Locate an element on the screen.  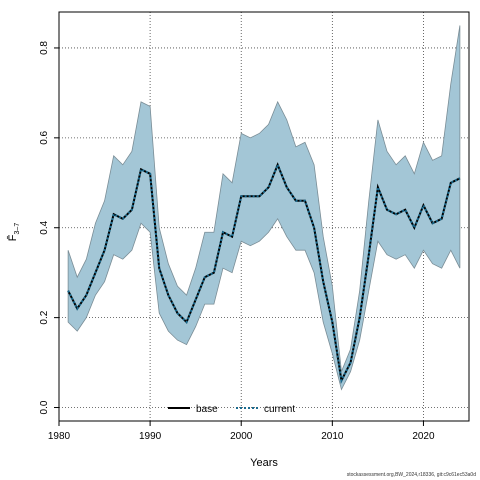
y-axis-title: F̄3–7 is located at coordinates (13, 232).